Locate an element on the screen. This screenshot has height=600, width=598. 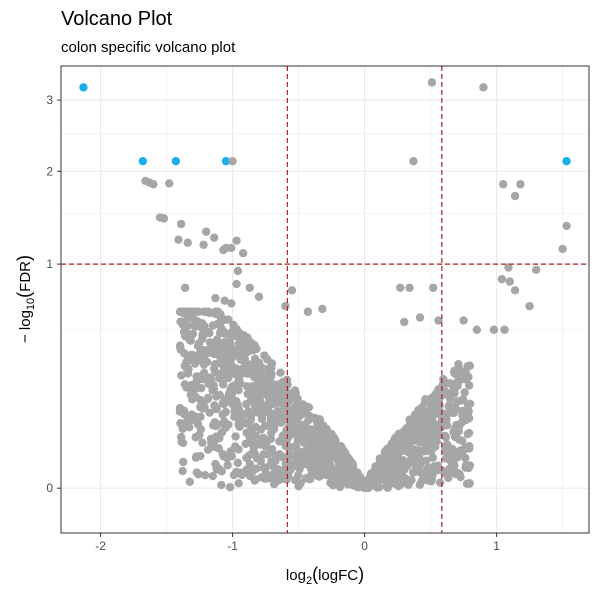
y-axis-title: − log10(FDR) is located at coordinates (25, 299).